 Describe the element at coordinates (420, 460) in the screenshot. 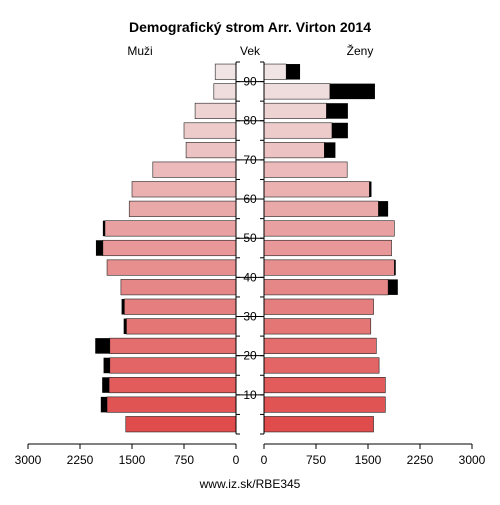

I see `x-tick-label-women: 2250` at that location.